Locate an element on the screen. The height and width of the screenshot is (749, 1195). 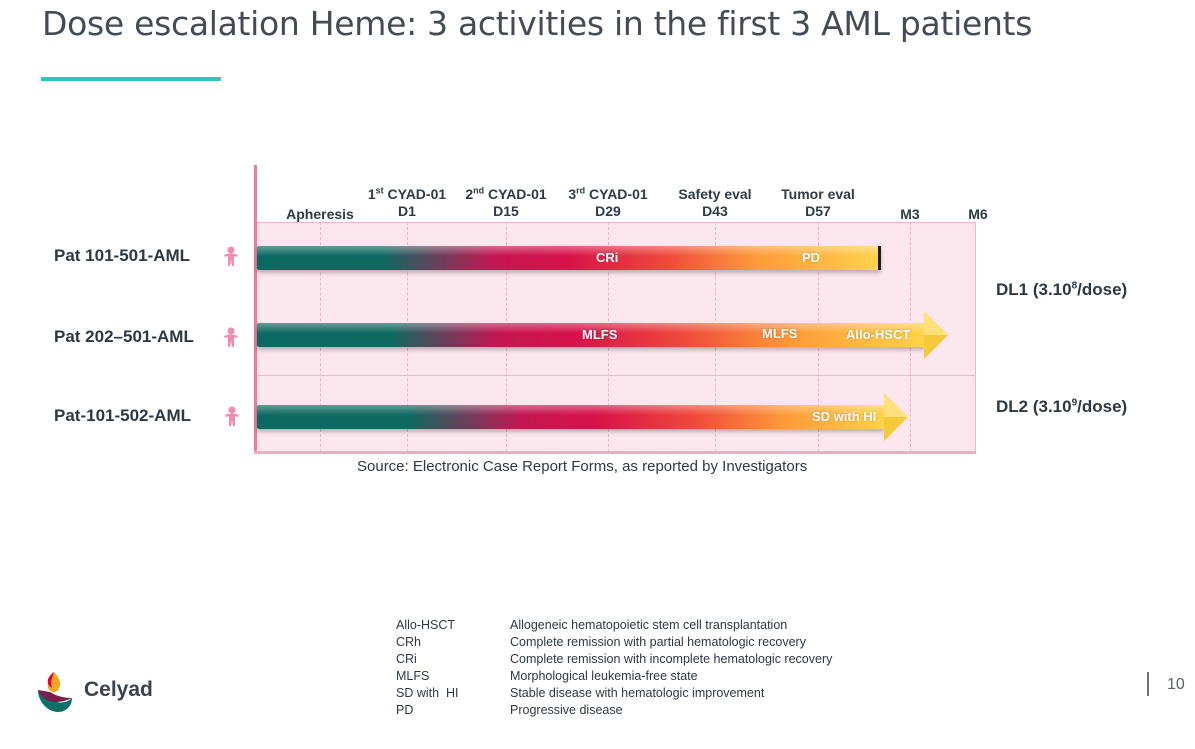
timeline-vertical-axis is located at coordinates (255, 309).